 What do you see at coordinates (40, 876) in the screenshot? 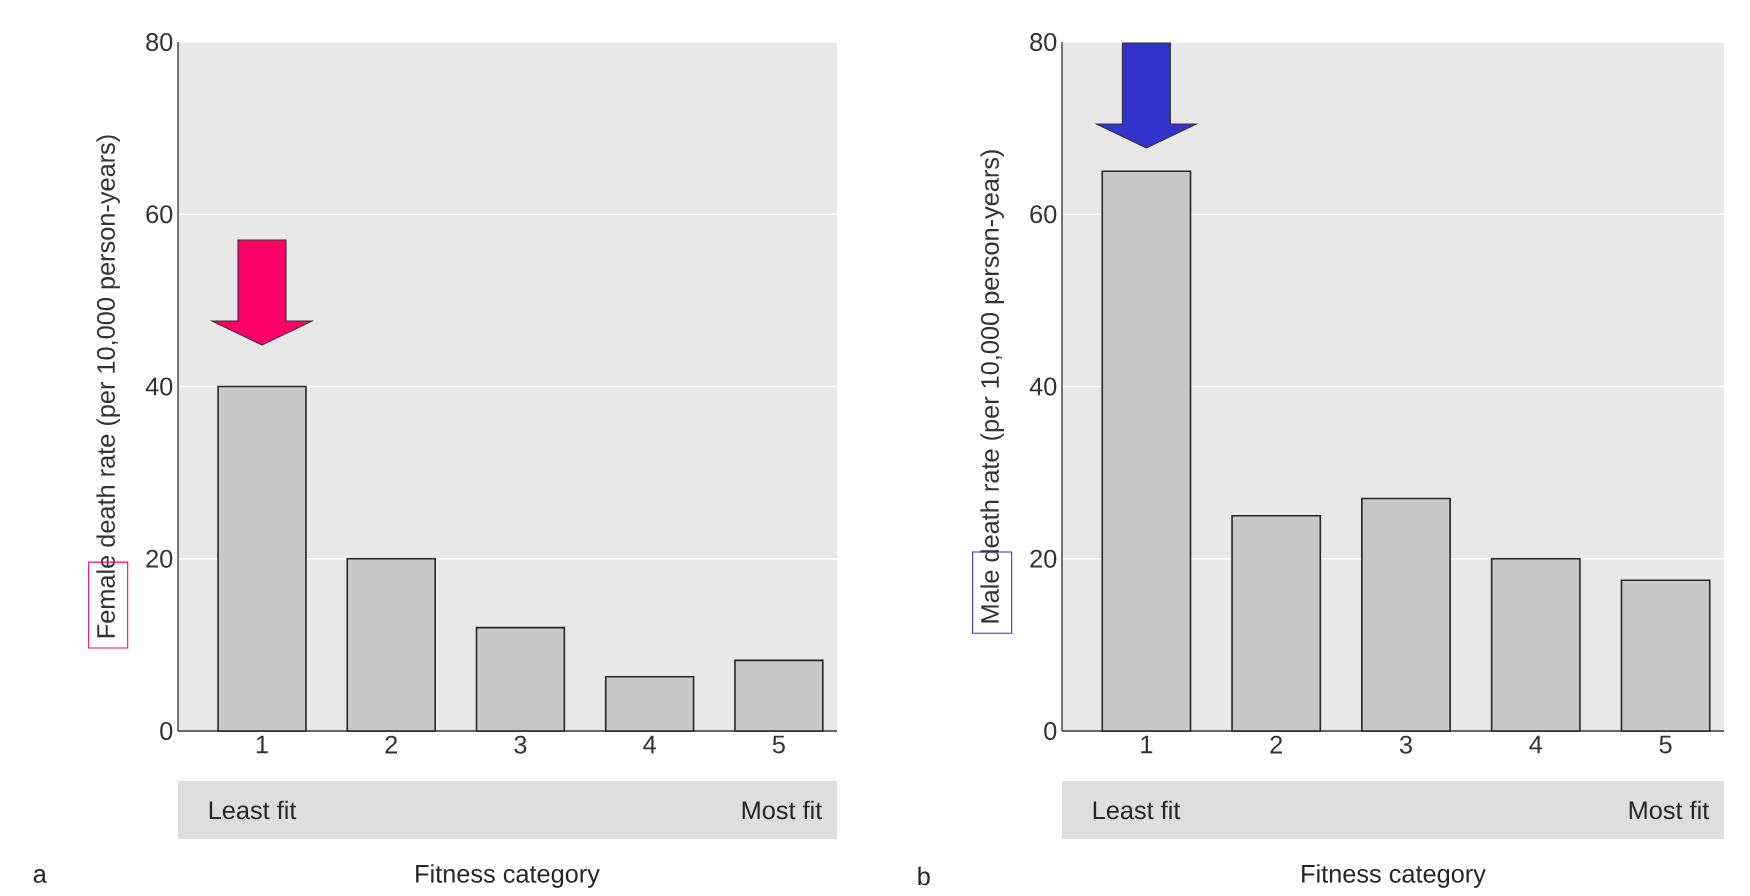
I see `text: a` at bounding box center [40, 876].